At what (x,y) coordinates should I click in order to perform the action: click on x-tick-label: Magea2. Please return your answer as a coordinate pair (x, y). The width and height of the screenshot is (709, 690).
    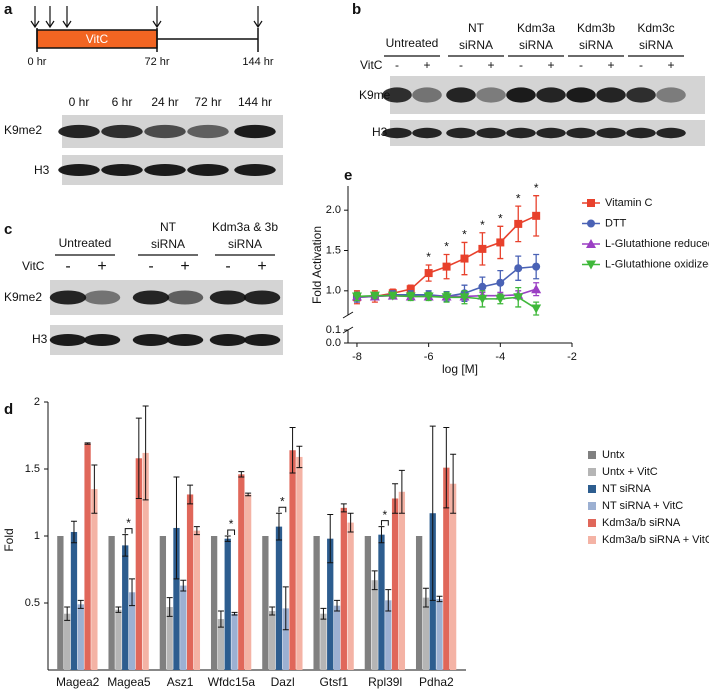
    Looking at the image, I should click on (78, 682).